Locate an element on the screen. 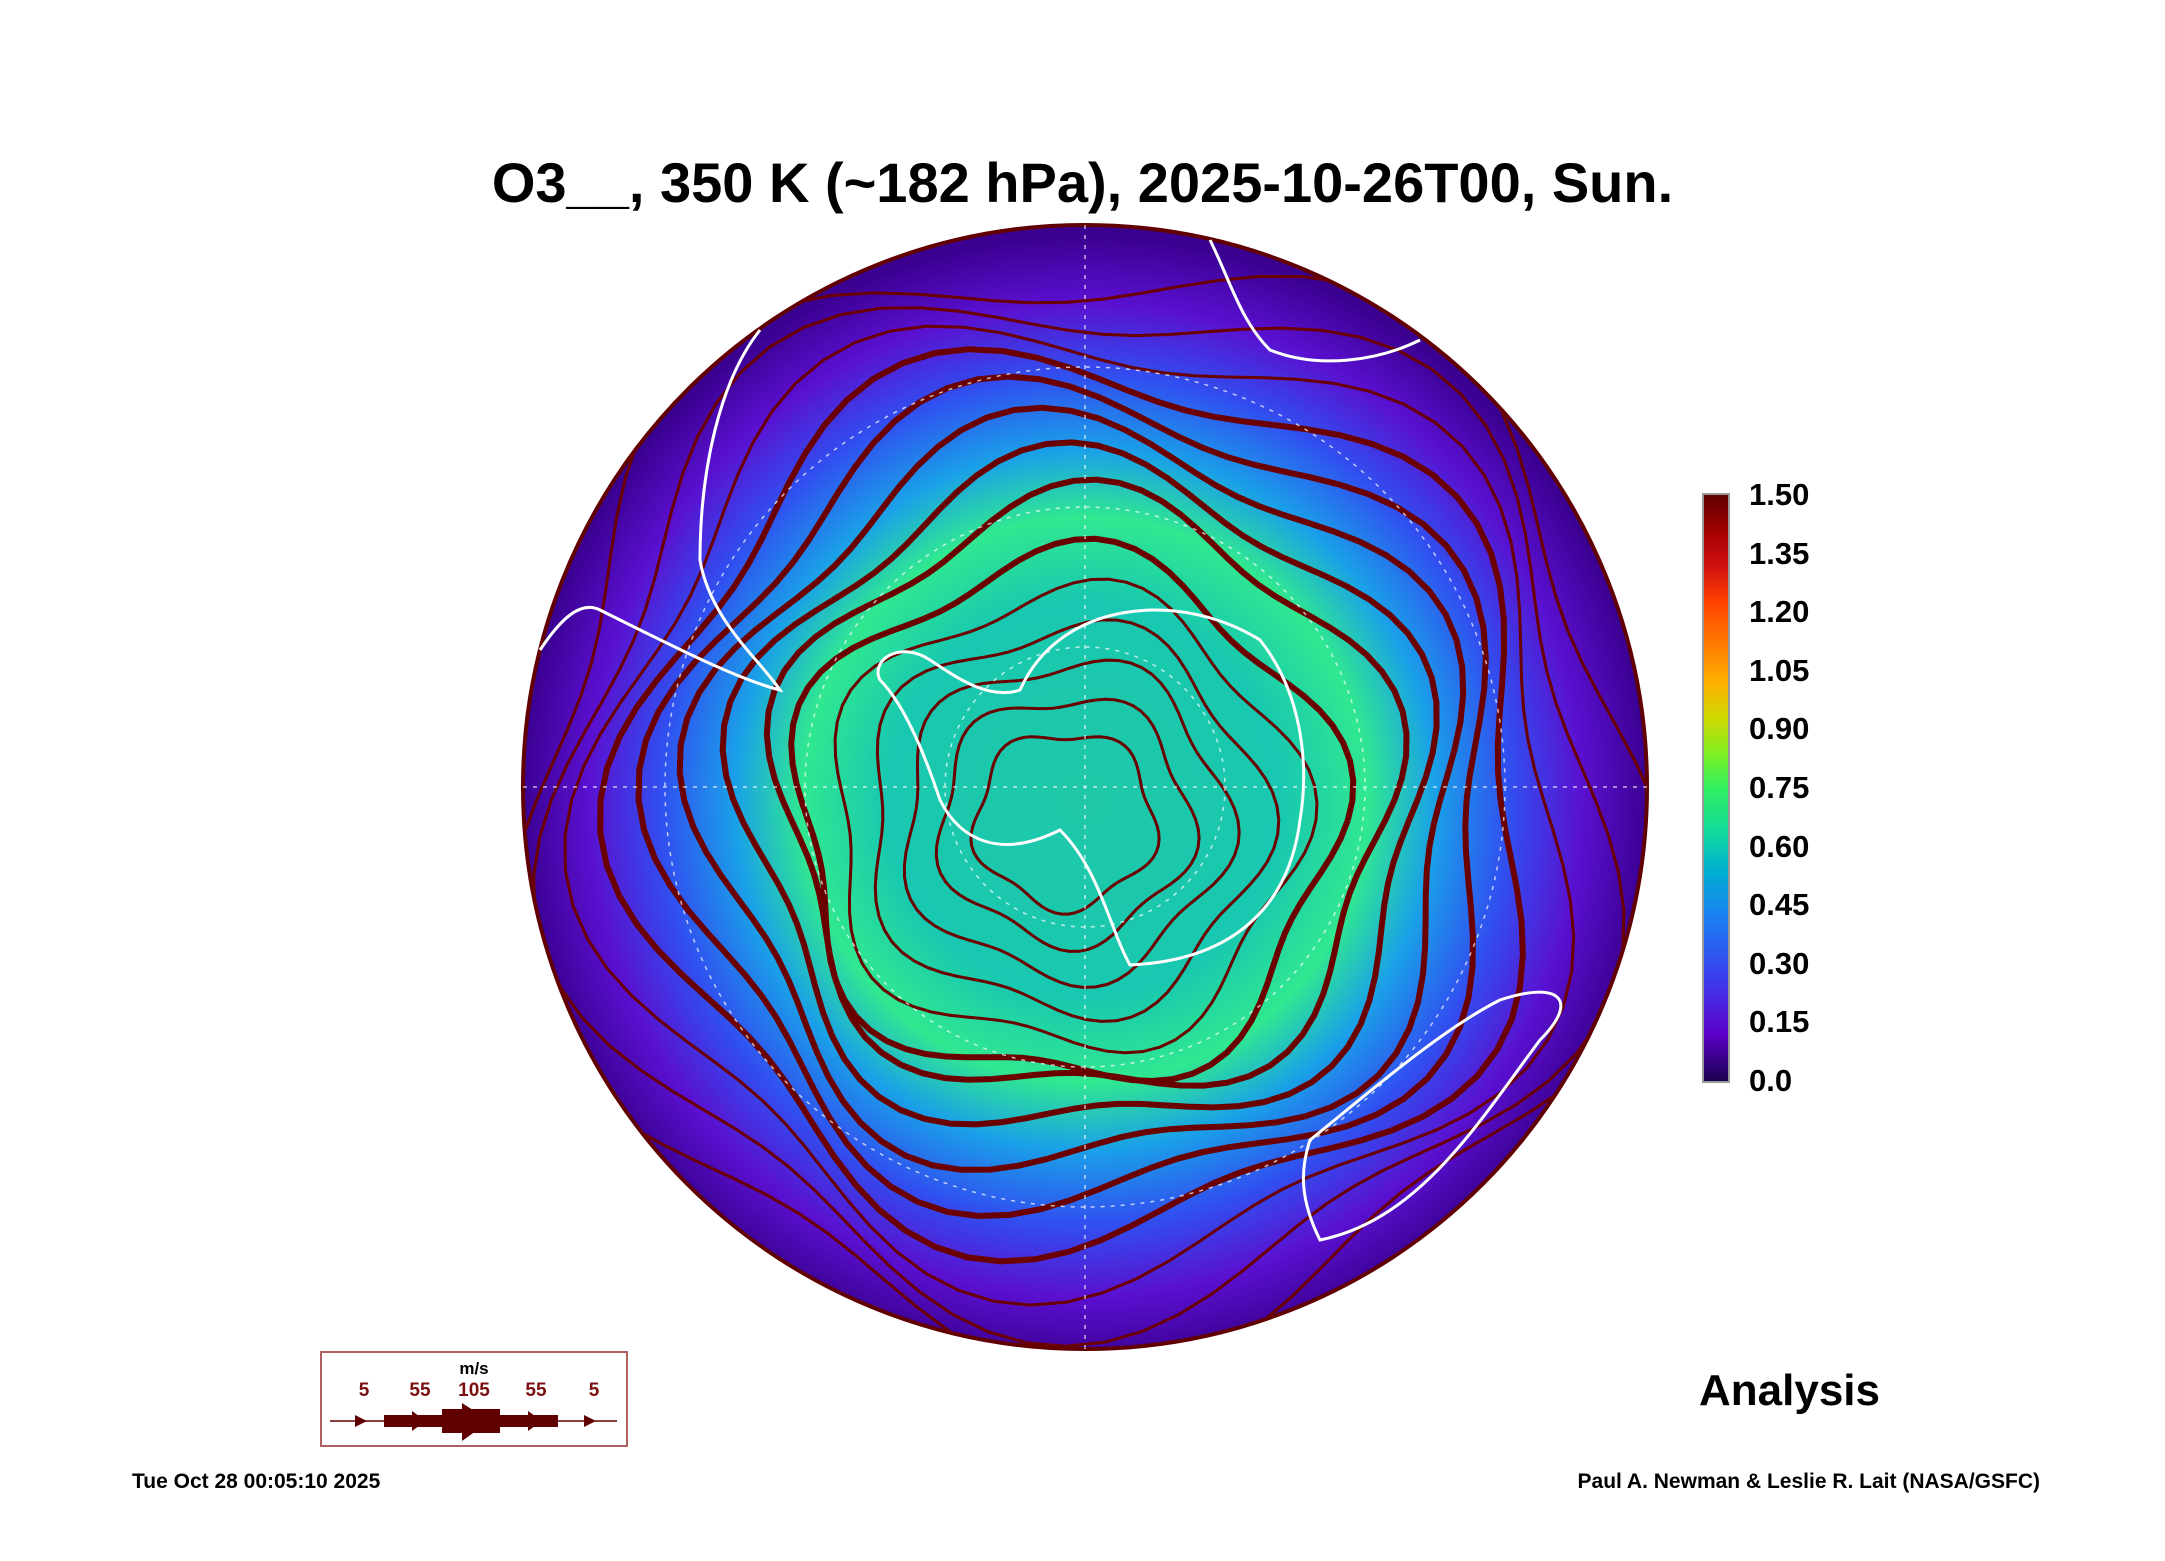 The width and height of the screenshot is (2165, 1561). wind-speed-legend: m/s 5 55 105 55 5 is located at coordinates (474, 1399).